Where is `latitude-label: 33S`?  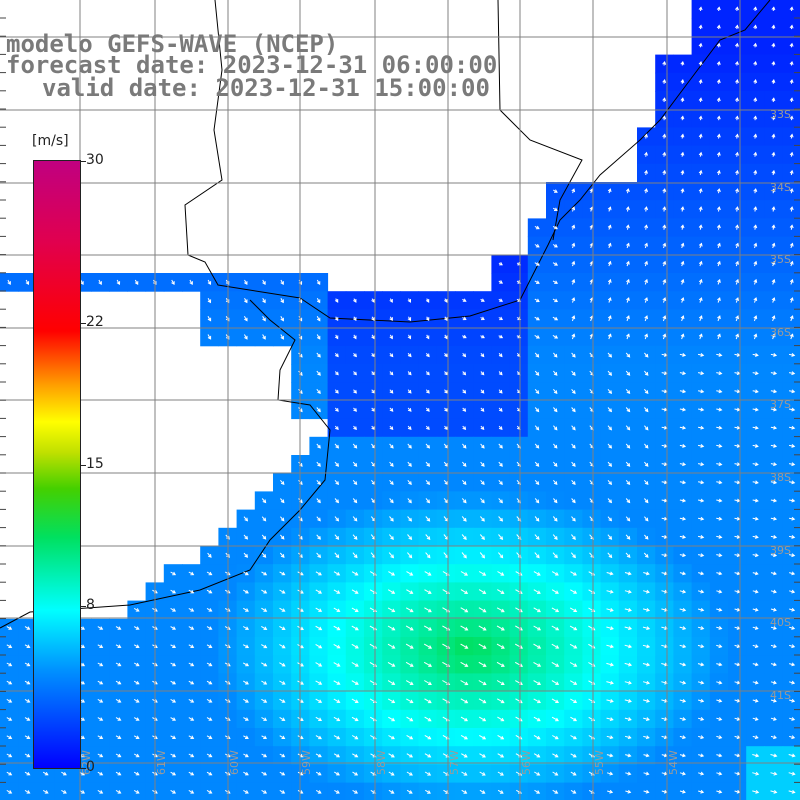 latitude-label: 33S is located at coordinates (780, 114).